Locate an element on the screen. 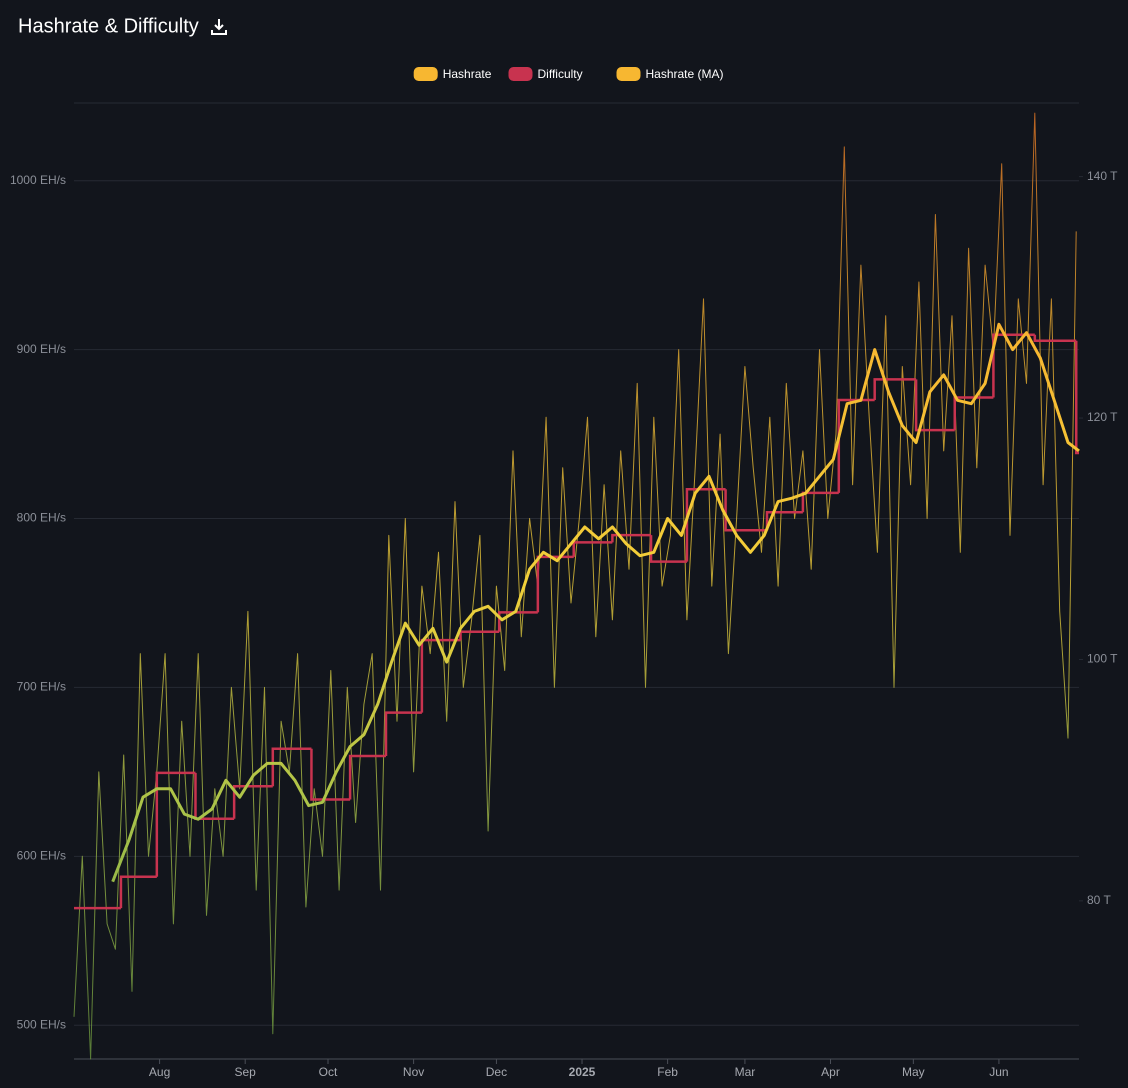  y2-tick-label: 100 T is located at coordinates (1102, 659).